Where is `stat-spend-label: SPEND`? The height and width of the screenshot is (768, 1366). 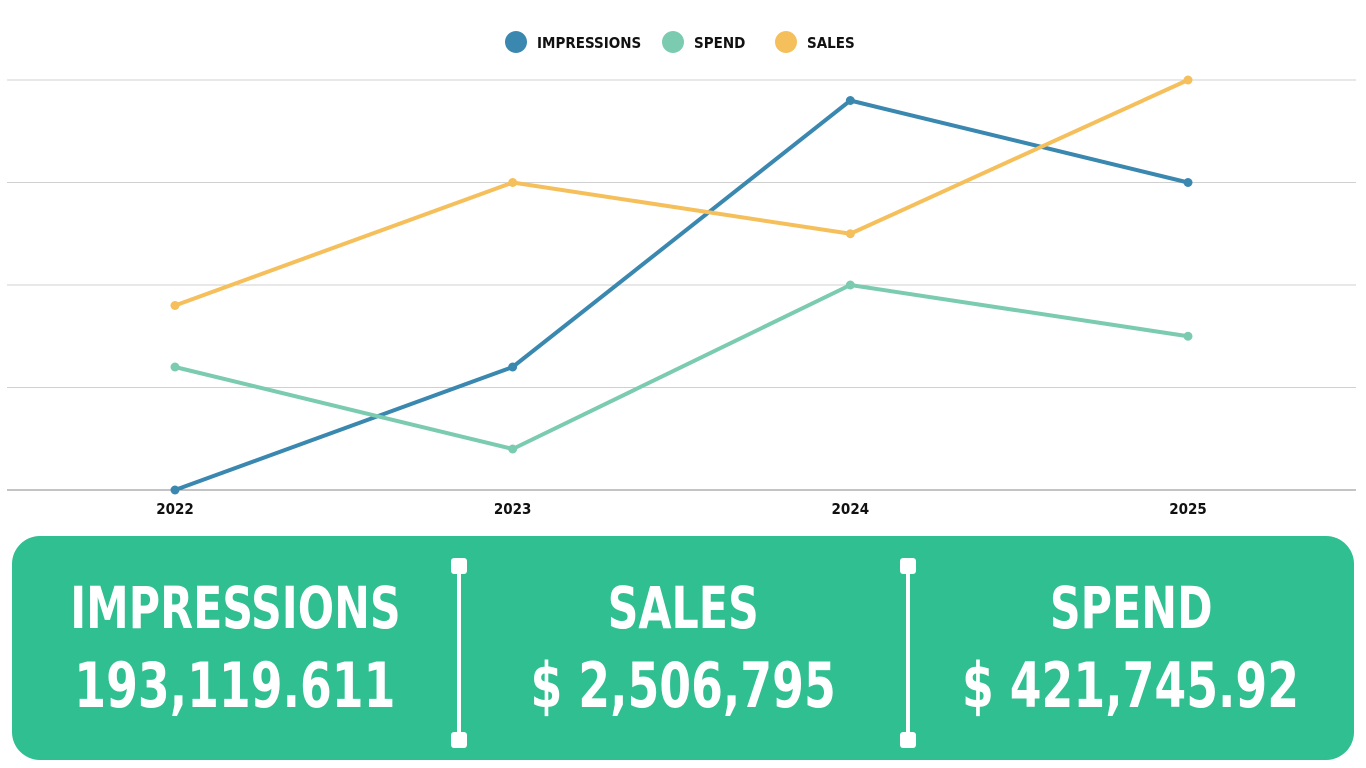
stat-spend-label: SPEND is located at coordinates (1131, 608).